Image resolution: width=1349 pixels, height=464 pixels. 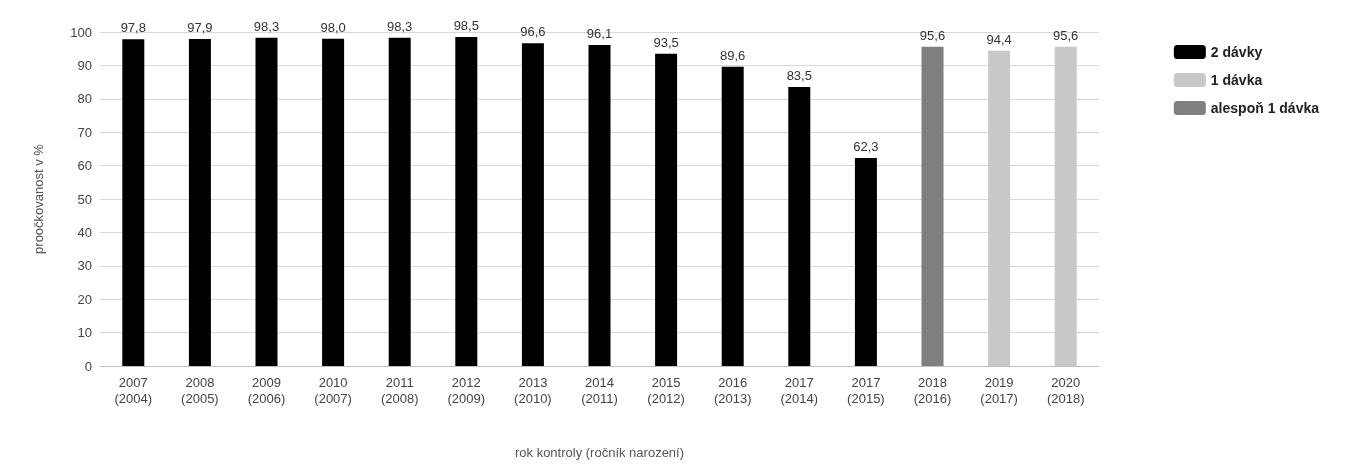 I want to click on text: 97,9, so click(x=200, y=28).